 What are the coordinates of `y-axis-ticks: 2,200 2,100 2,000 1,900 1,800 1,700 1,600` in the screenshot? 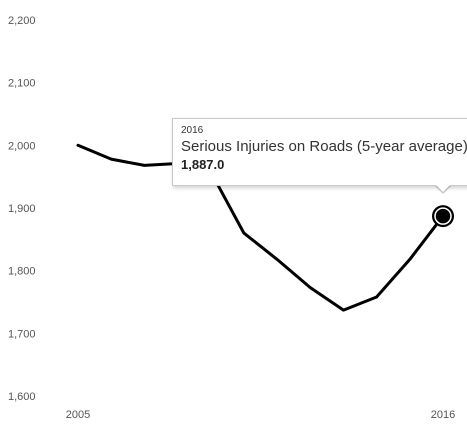 It's located at (22, 209).